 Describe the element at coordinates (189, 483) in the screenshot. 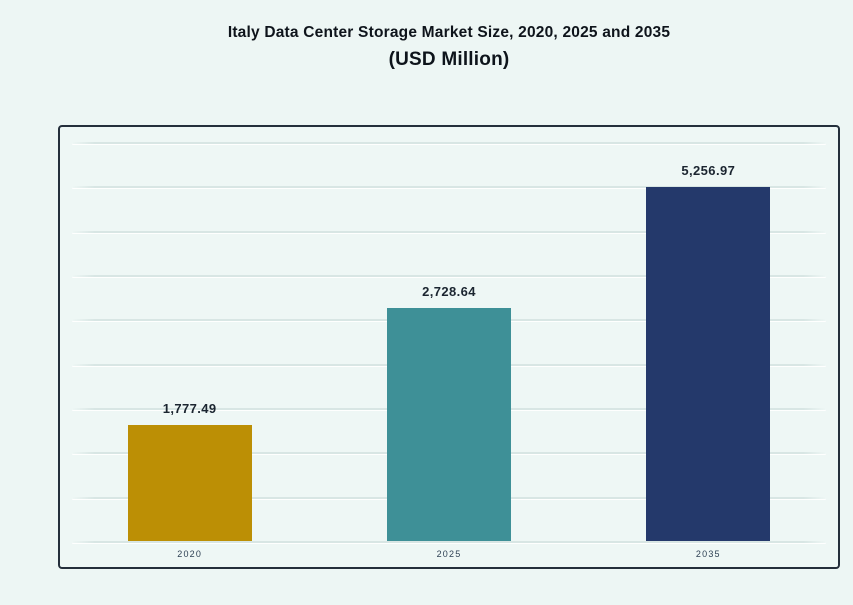

I see `bar-2020` at that location.